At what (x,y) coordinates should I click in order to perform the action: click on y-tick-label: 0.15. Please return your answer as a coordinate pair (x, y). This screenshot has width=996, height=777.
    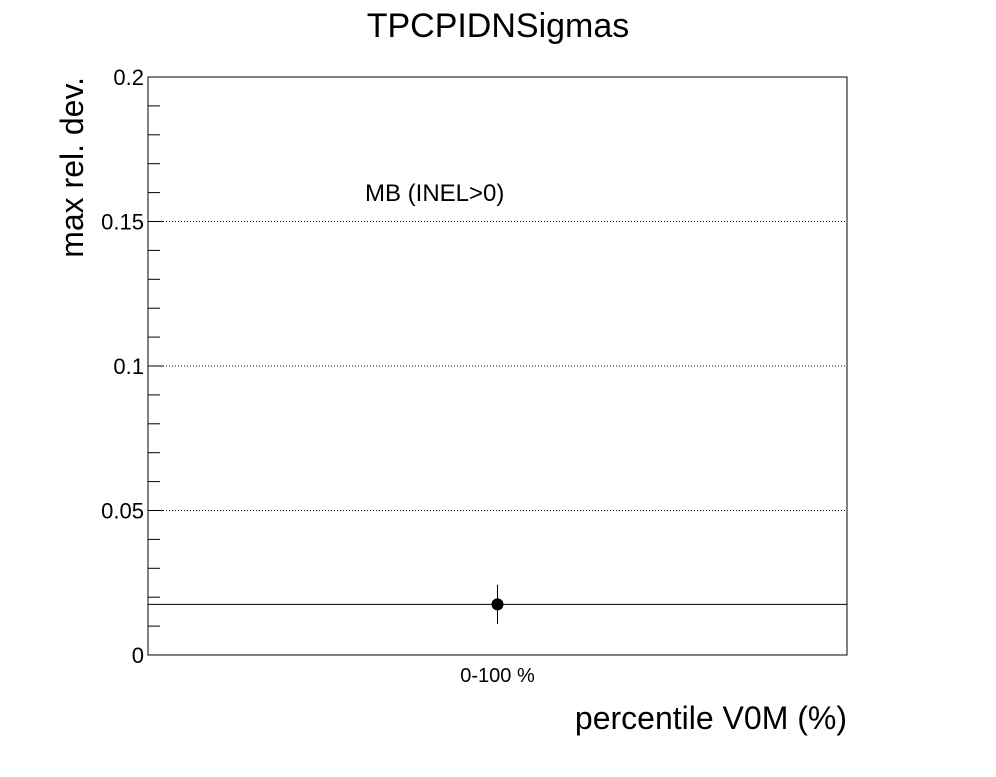
    Looking at the image, I should click on (122, 222).